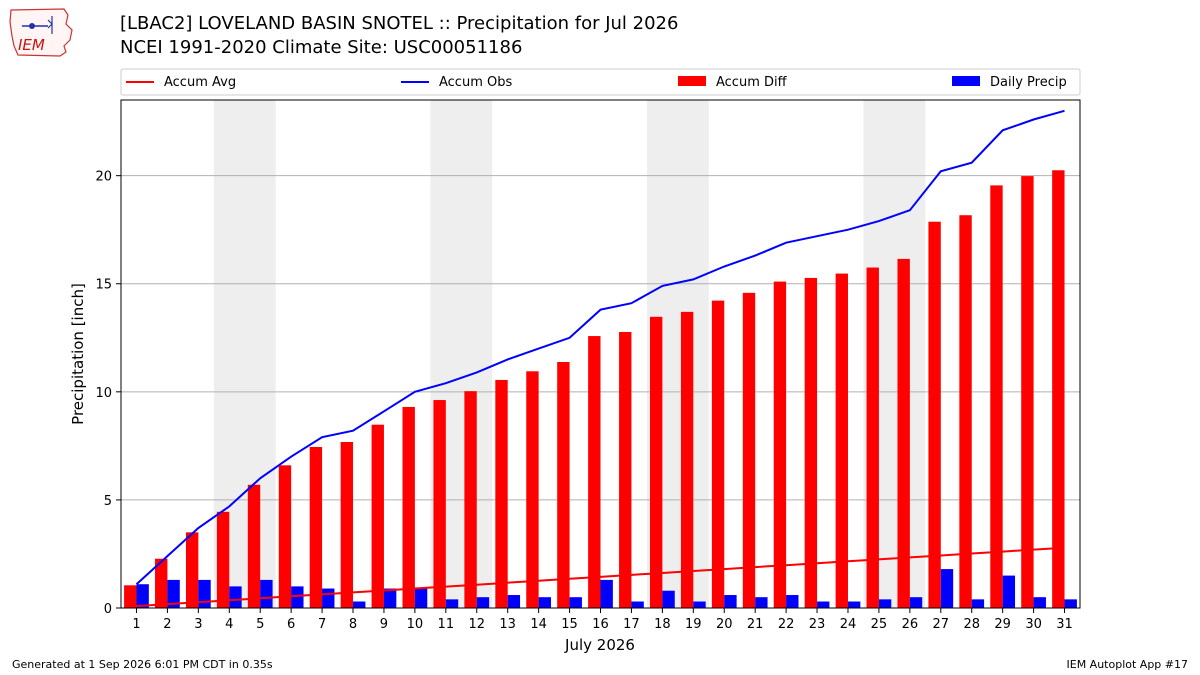 The image size is (1200, 675). Describe the element at coordinates (322, 624) in the screenshot. I see `x-tick-label-7: 7` at that location.